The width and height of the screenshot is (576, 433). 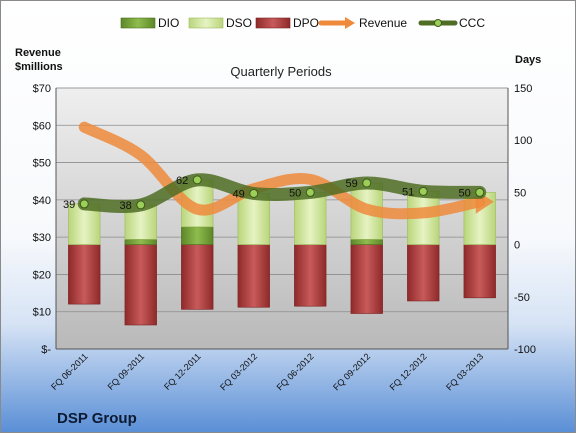 What do you see at coordinates (39, 67) in the screenshot?
I see `left-axis-title-line2: $millions` at bounding box center [39, 67].